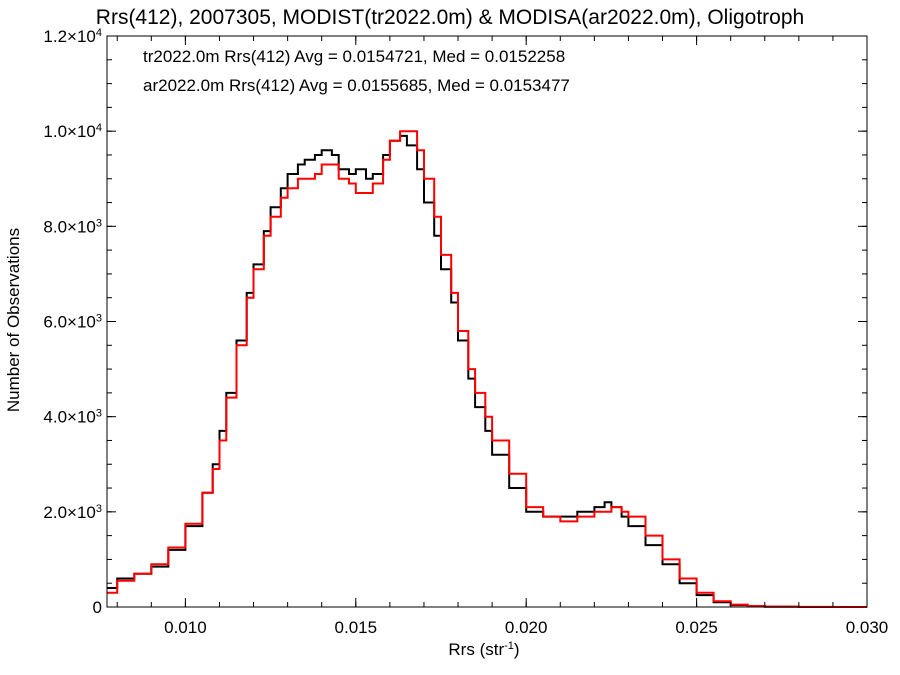  What do you see at coordinates (69, 131) in the screenshot?
I see `y-tick-label-mantissa: 1.0×10` at bounding box center [69, 131].